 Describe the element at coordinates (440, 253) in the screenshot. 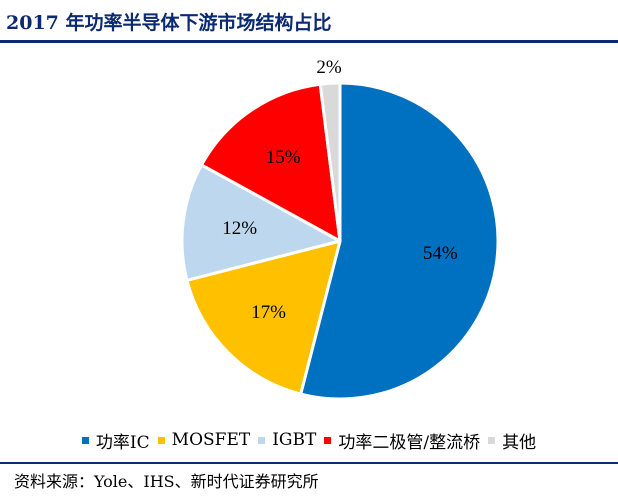

I see `pie-label-0: 54%` at that location.